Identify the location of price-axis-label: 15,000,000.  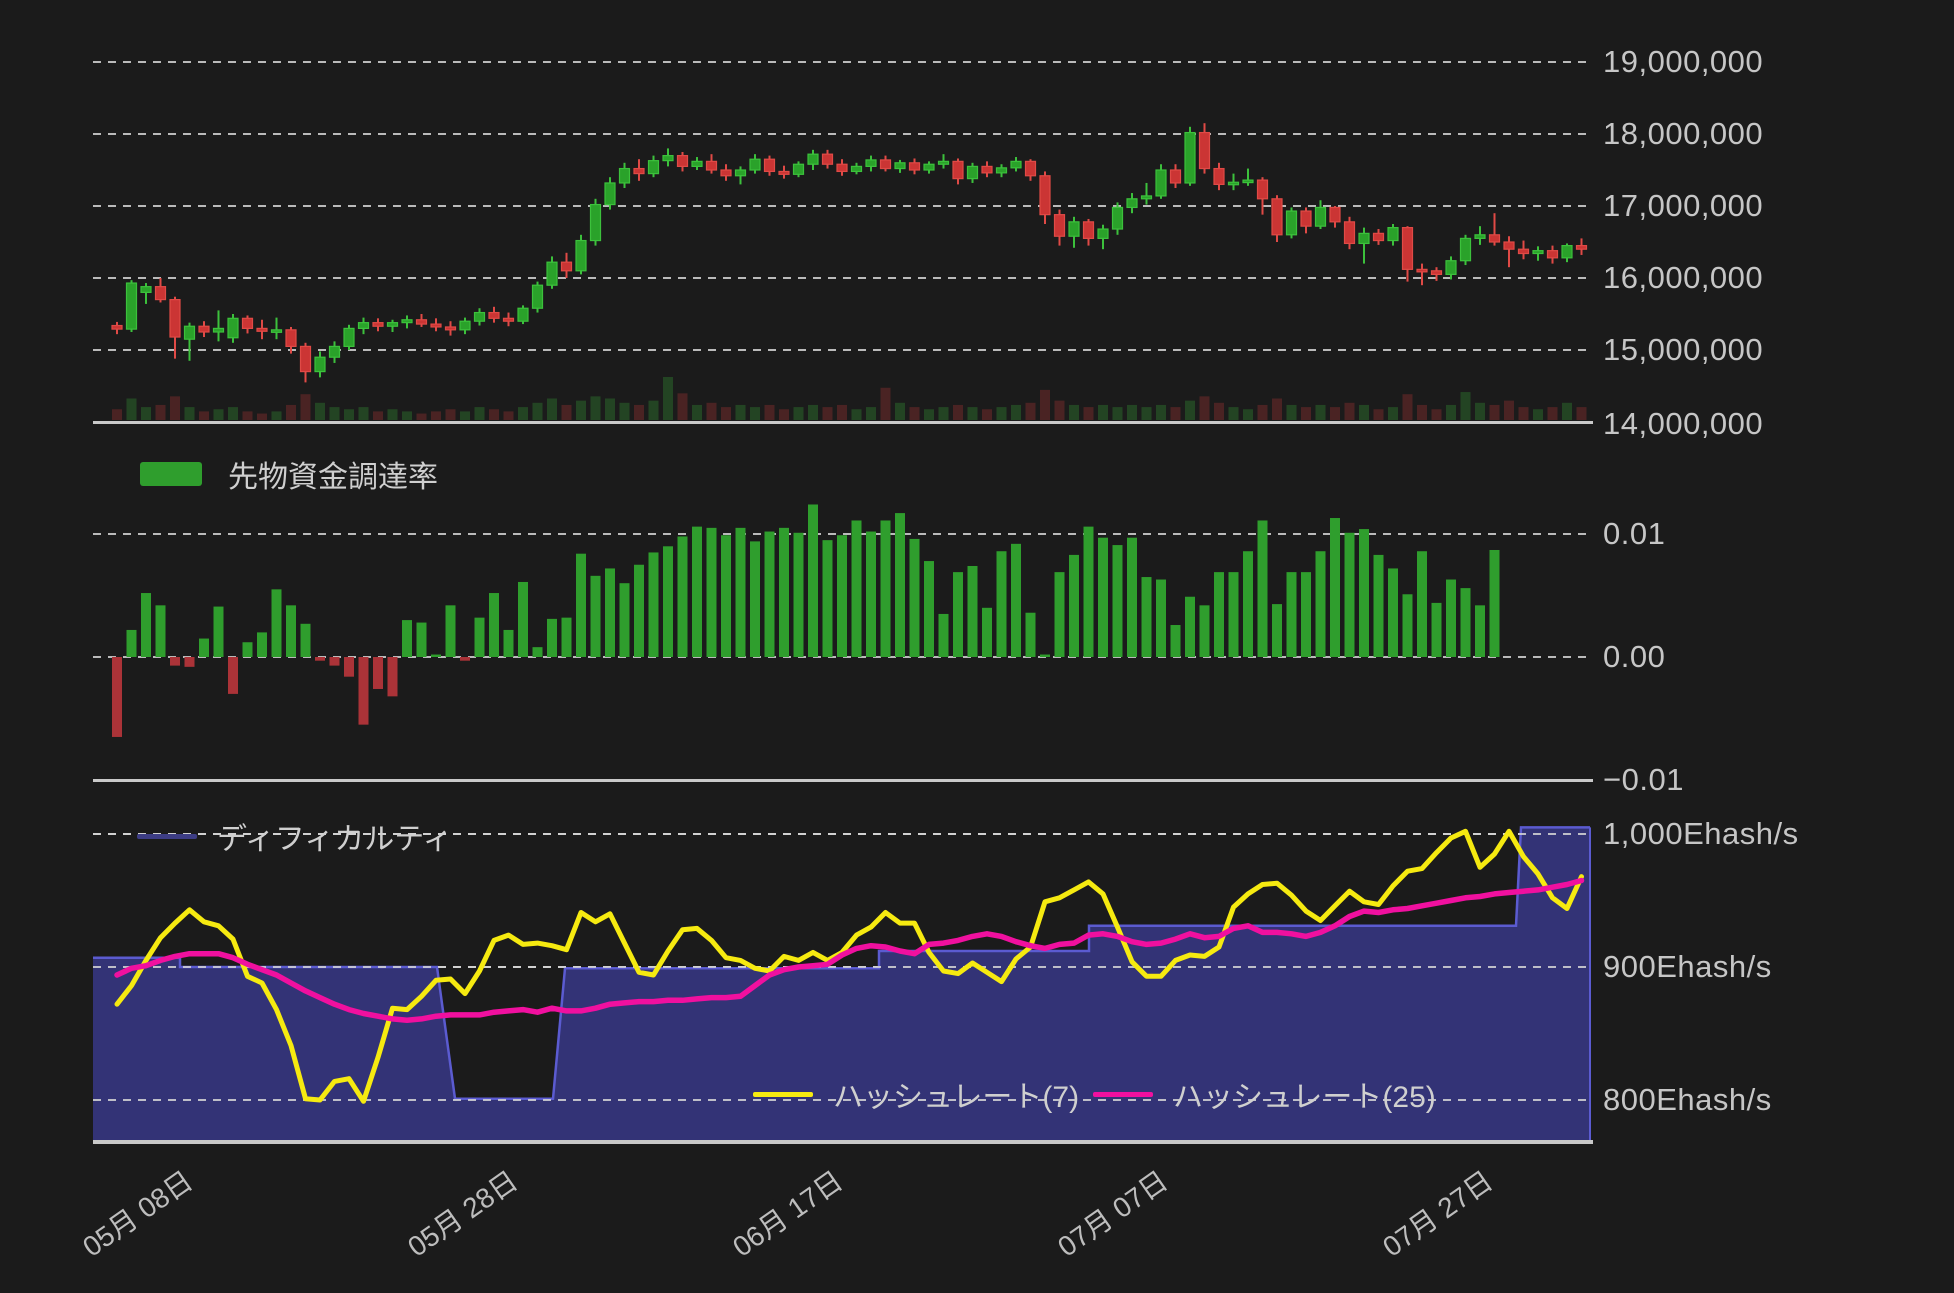
(1683, 349).